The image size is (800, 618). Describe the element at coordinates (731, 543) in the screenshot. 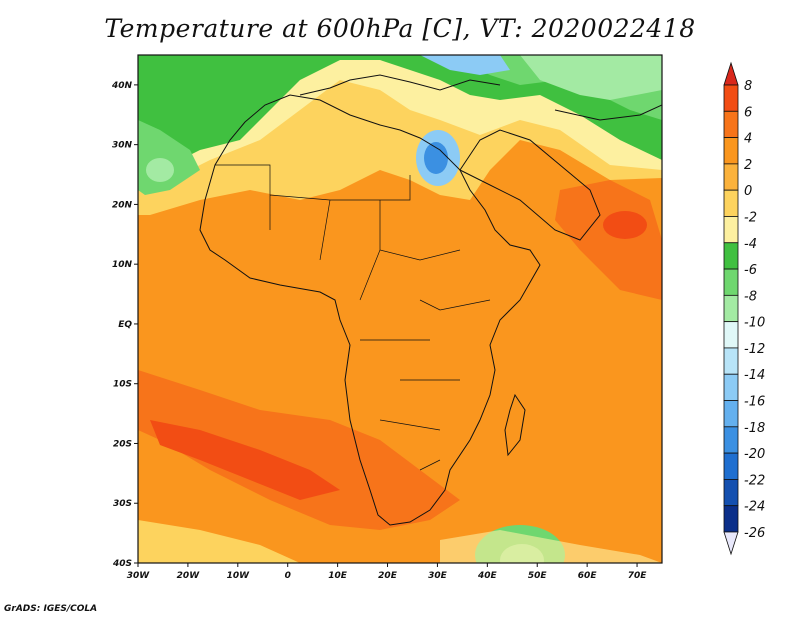

I see `colorbar-bottom-arrow` at that location.